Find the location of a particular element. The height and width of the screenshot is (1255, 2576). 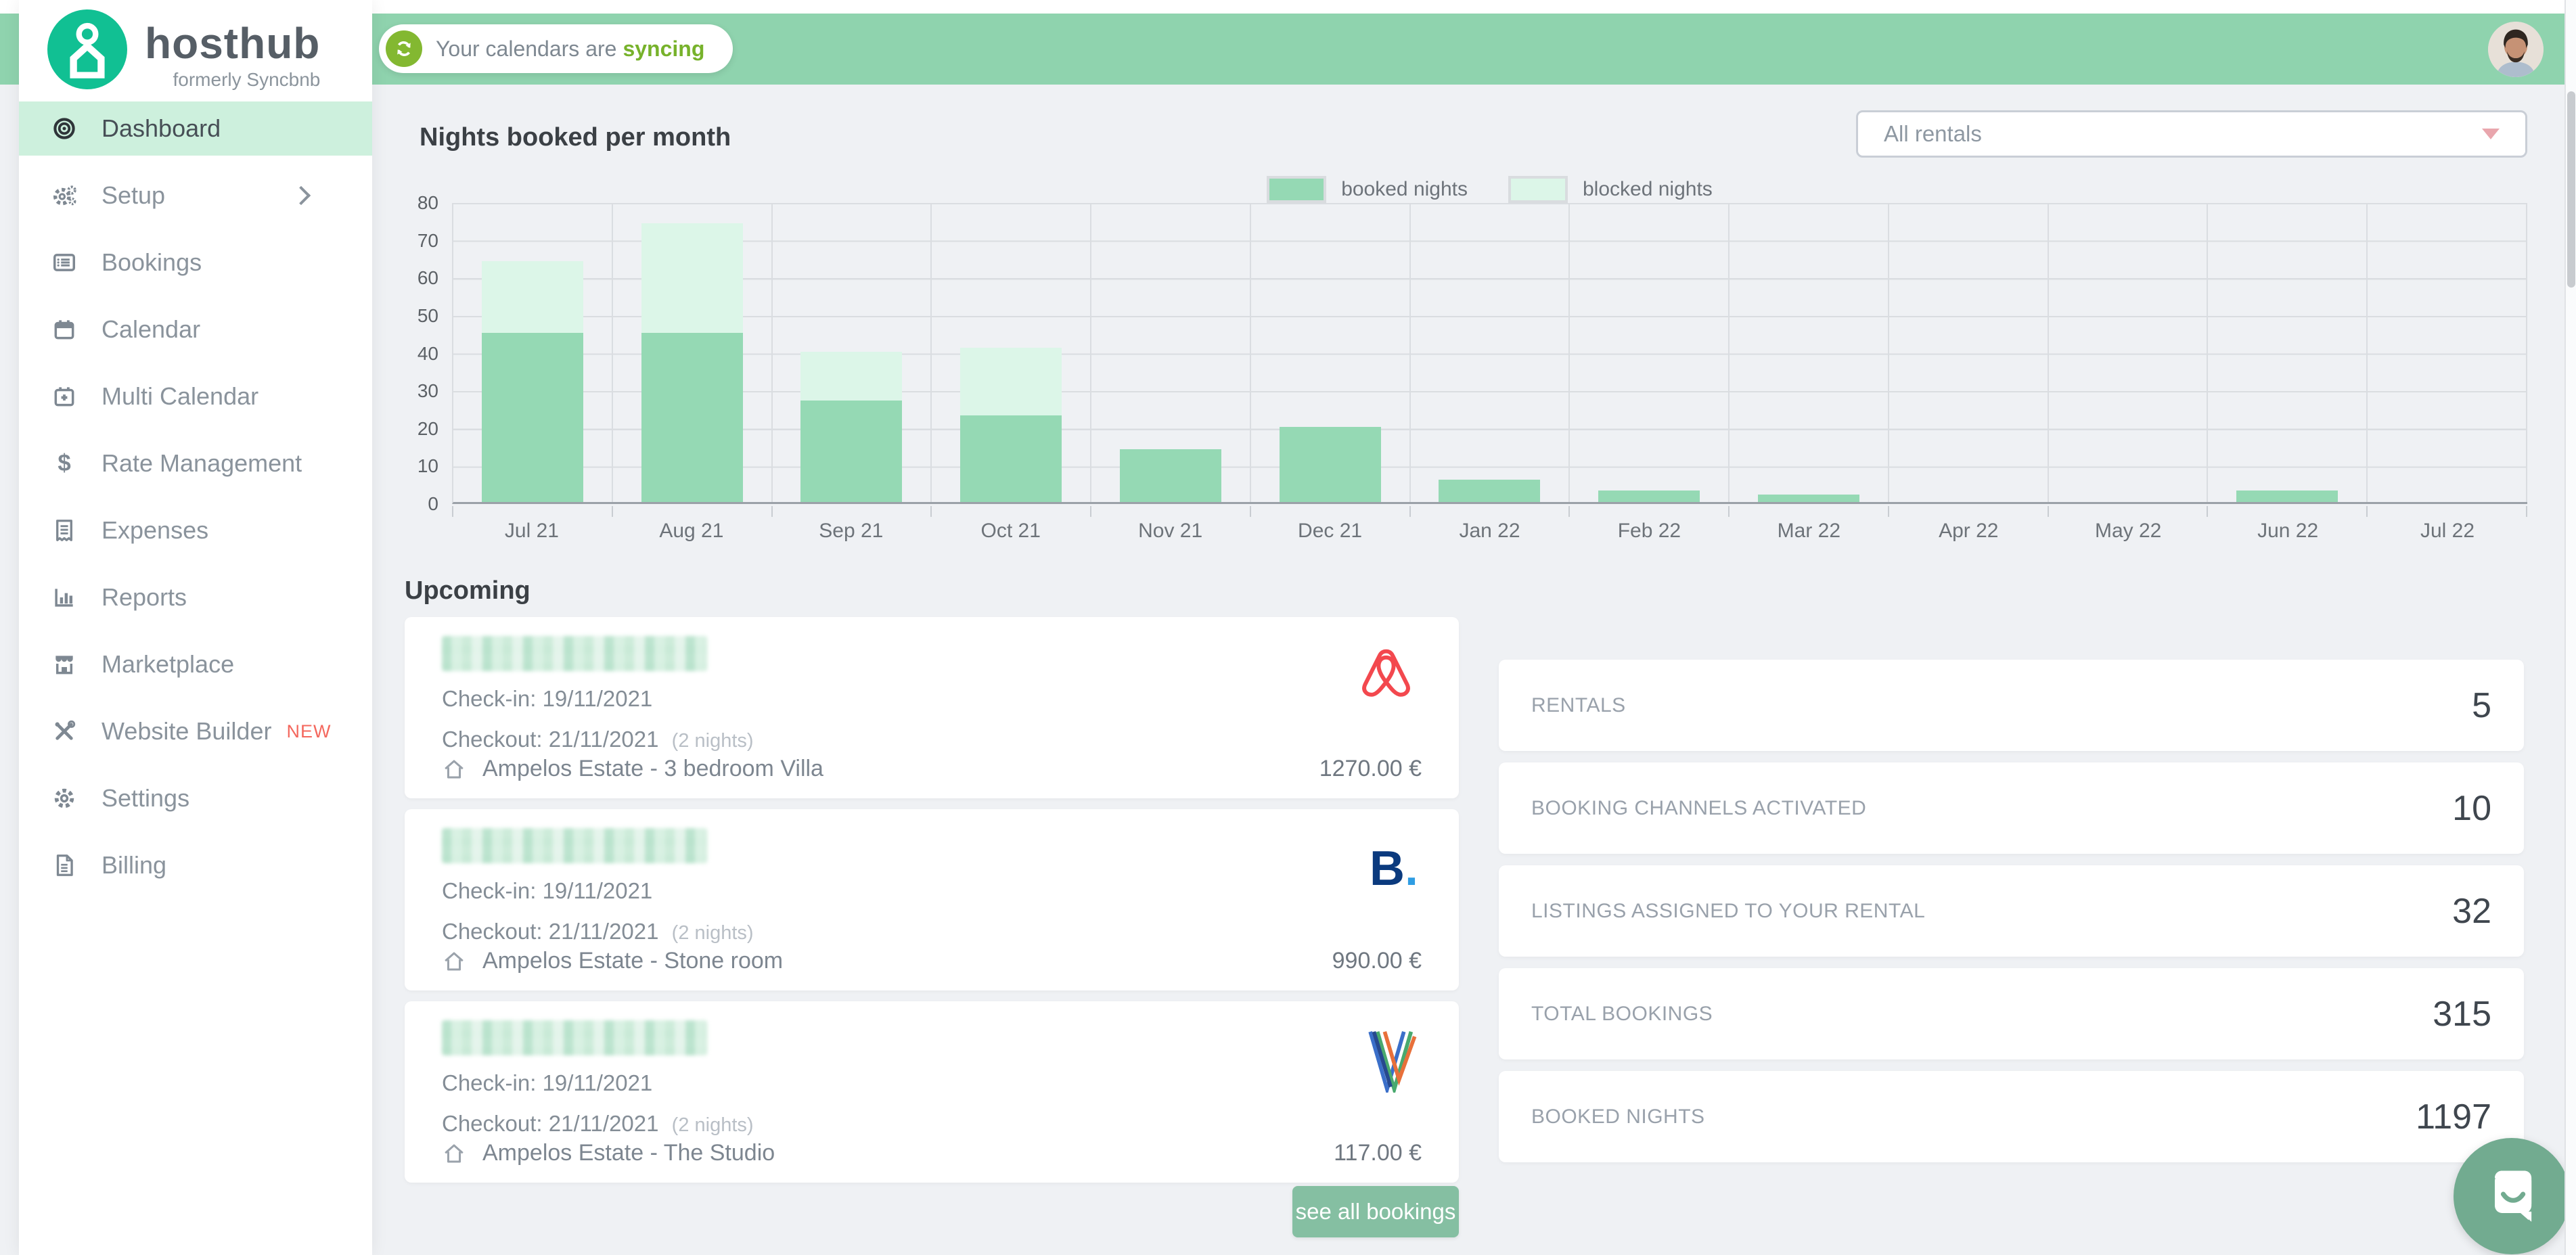

dashboard-target-icon is located at coordinates (64, 128).